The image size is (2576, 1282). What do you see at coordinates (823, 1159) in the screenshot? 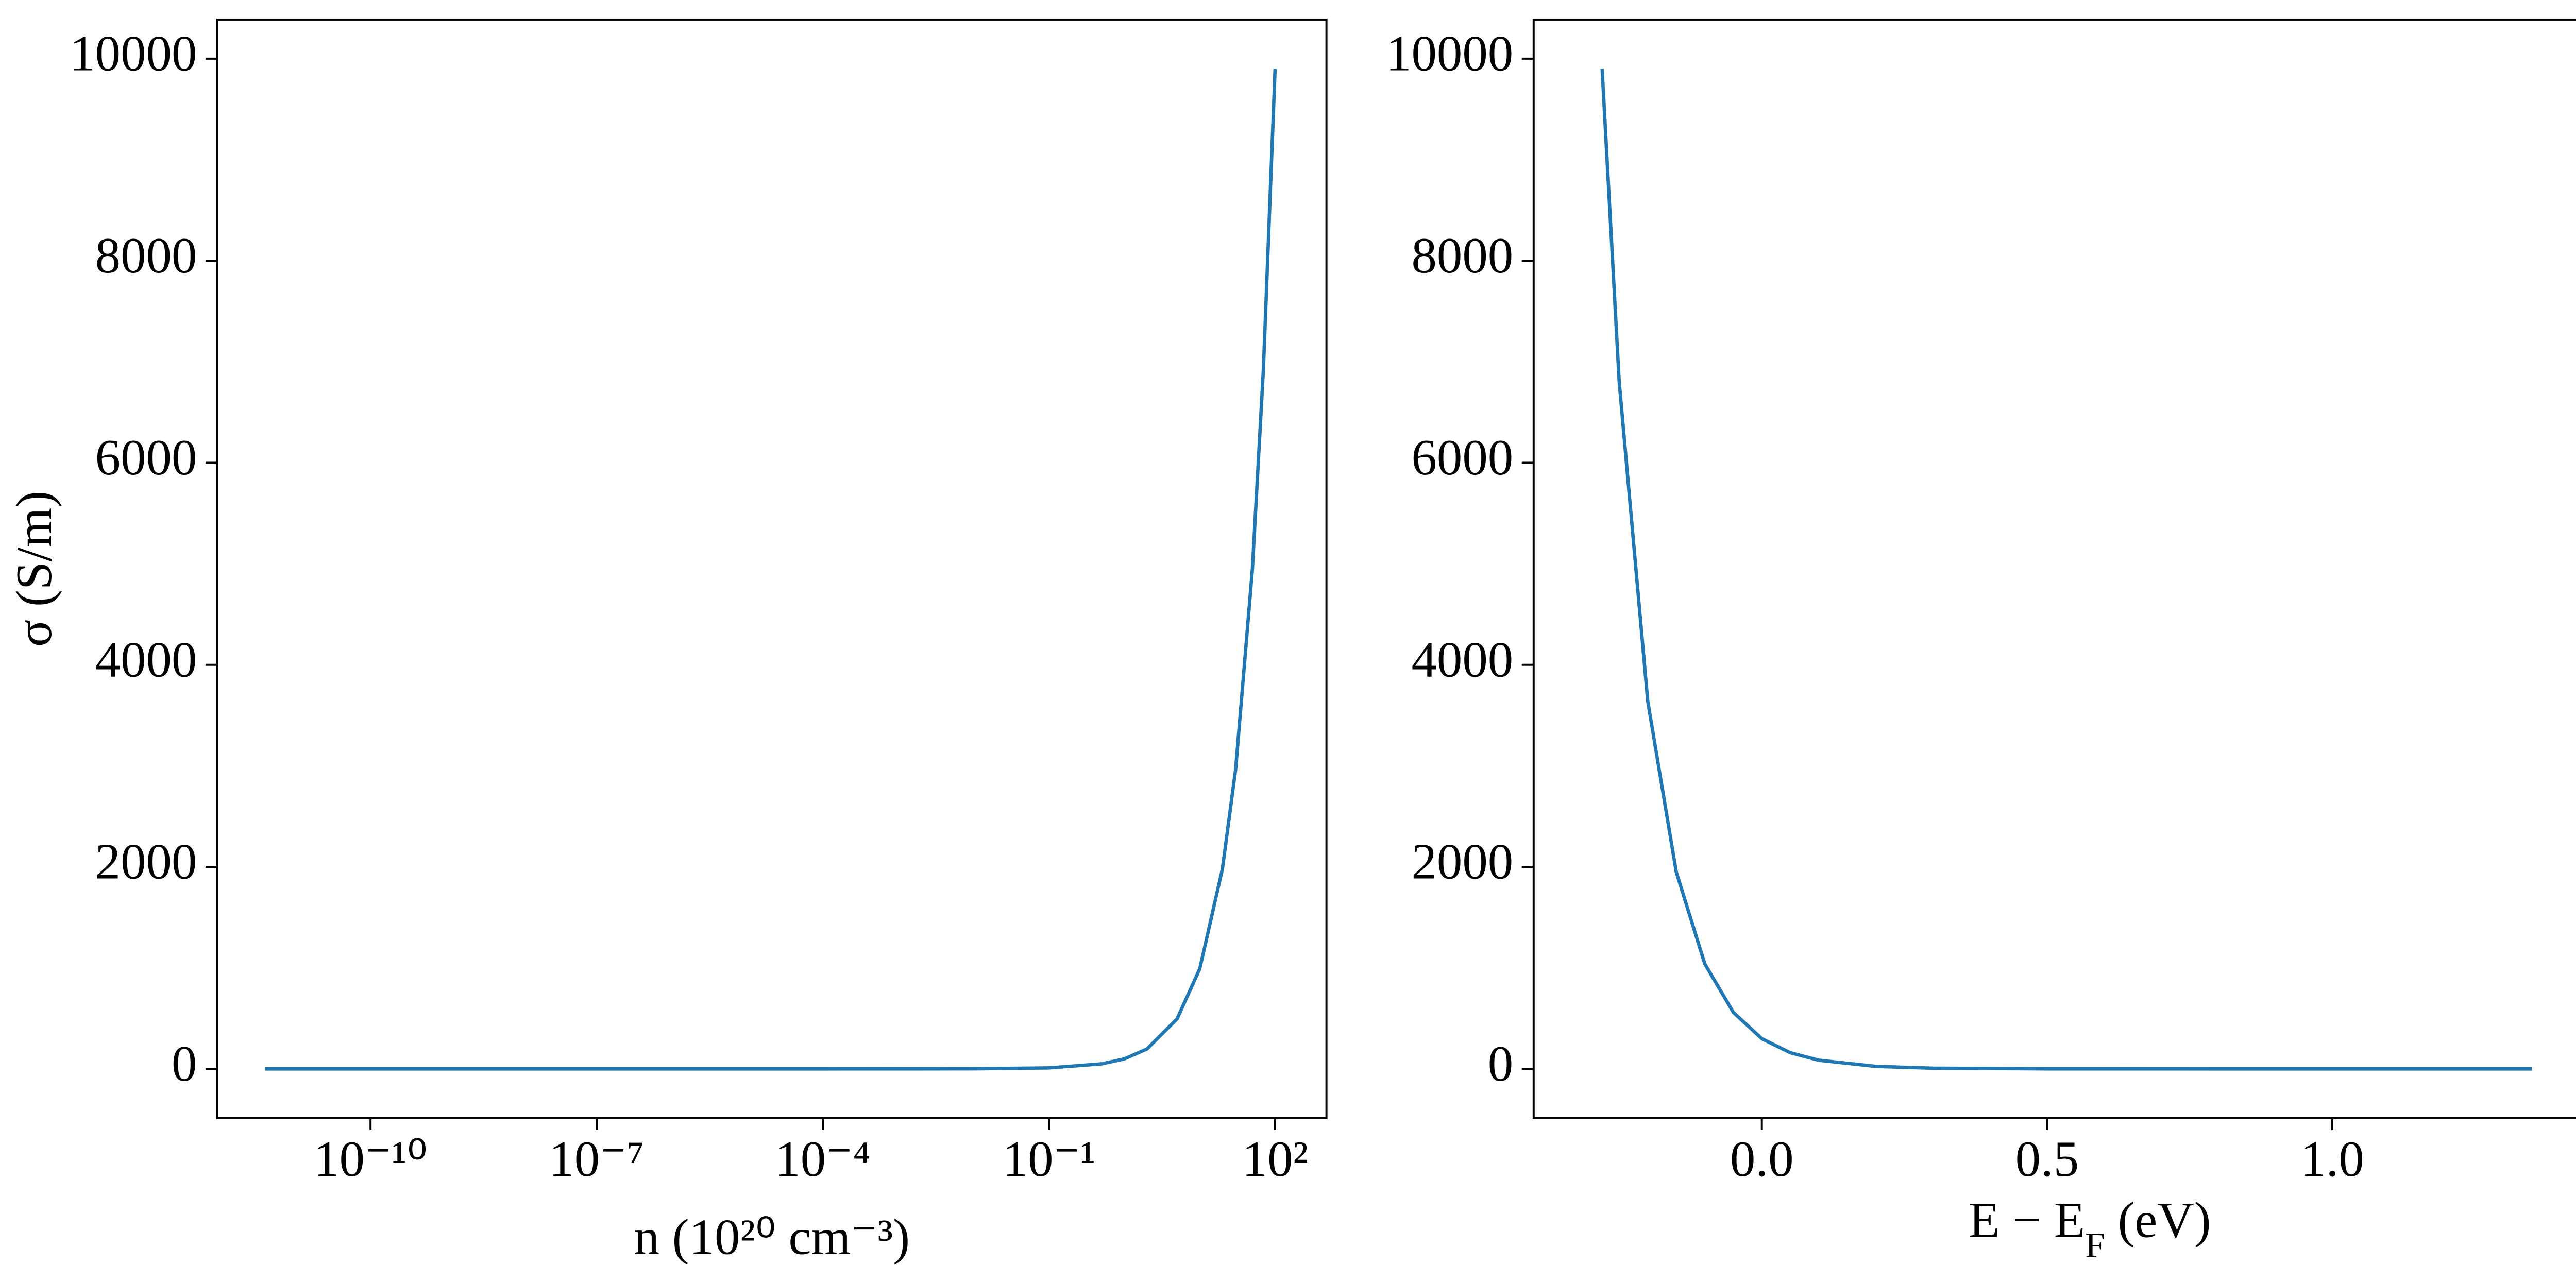
I see `x-tick-label: 10⁻⁴` at bounding box center [823, 1159].